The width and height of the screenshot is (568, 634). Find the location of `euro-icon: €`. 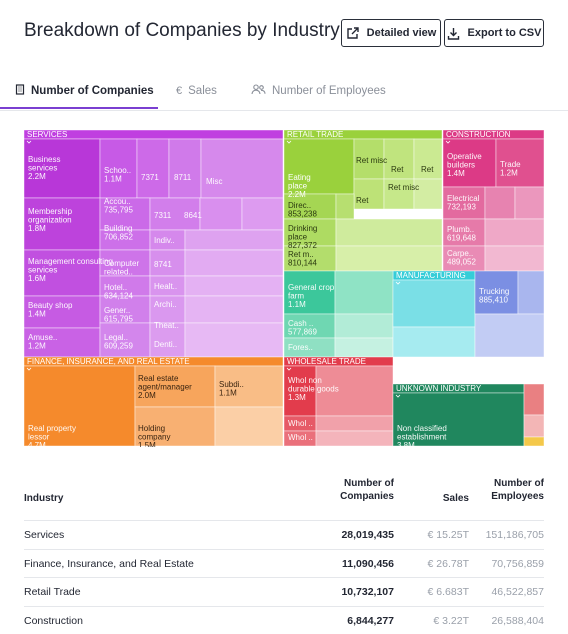

euro-icon: € is located at coordinates (179, 91).